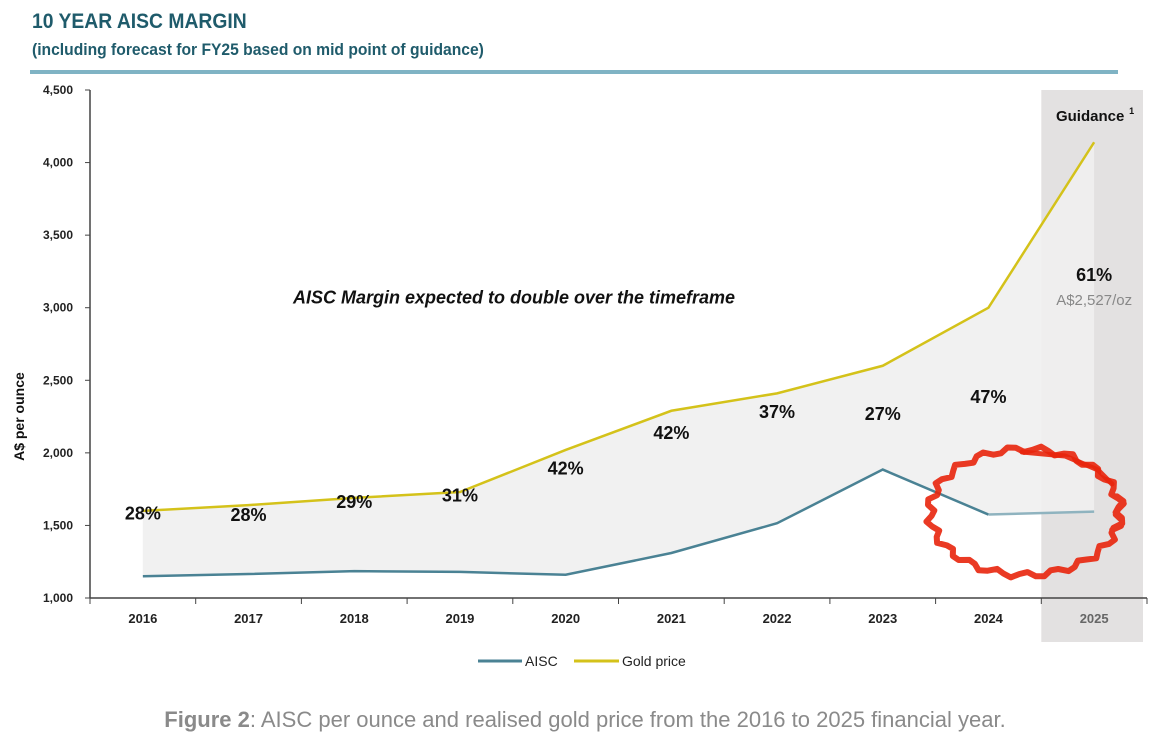  Describe the element at coordinates (988, 397) in the screenshot. I see `margin-label: 47%` at that location.